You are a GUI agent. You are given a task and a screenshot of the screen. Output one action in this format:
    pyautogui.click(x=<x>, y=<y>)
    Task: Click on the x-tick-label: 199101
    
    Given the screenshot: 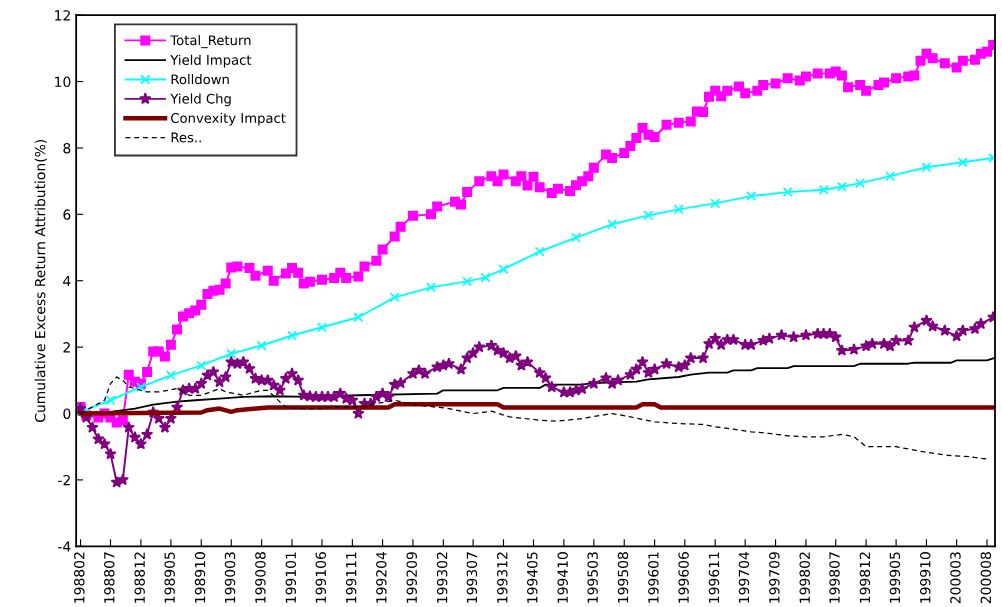 What is the action you would take?
    pyautogui.click(x=291, y=577)
    